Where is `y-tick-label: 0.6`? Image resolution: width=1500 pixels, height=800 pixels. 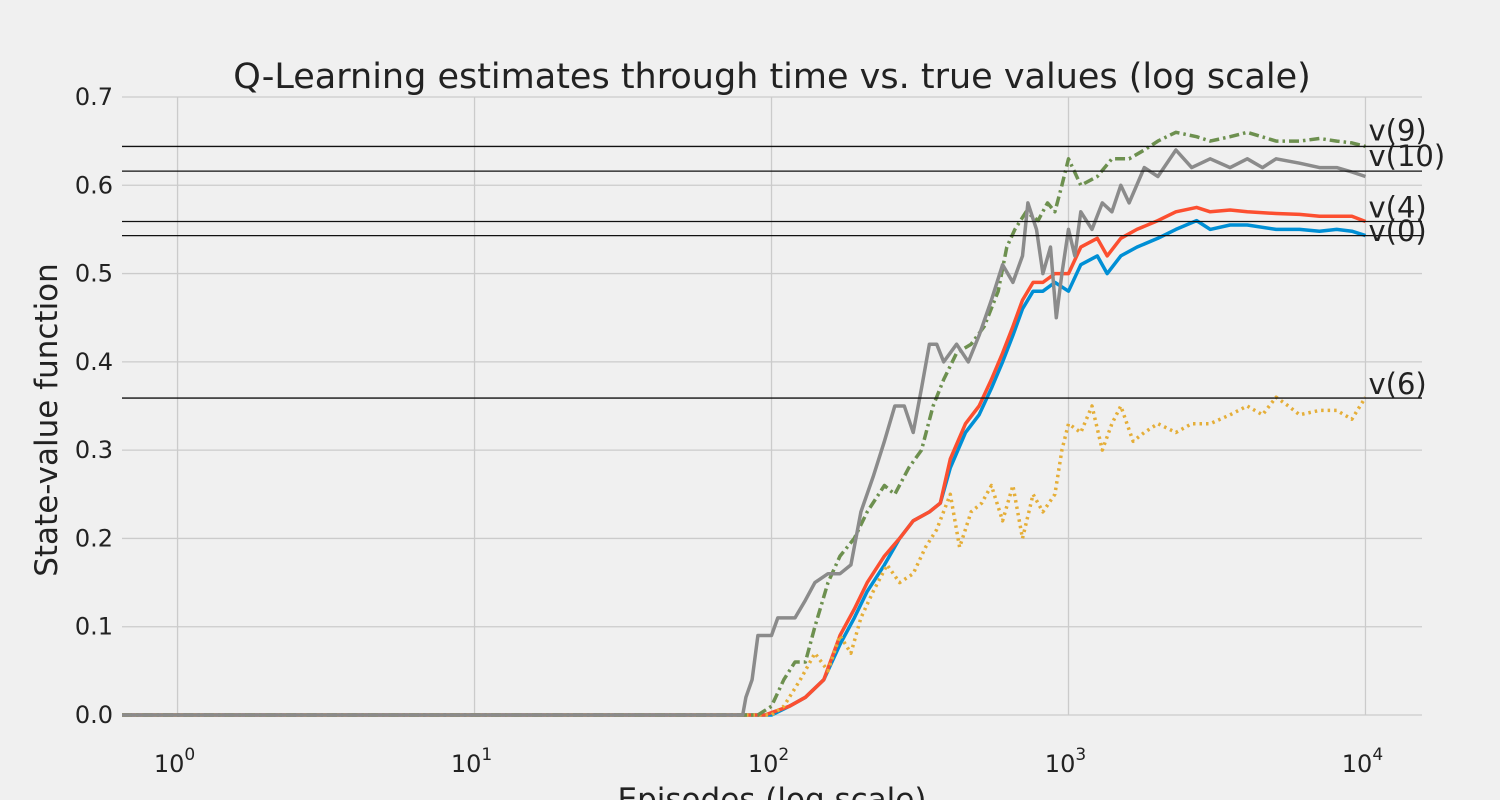 y-tick-label: 0.6 is located at coordinates (94, 185).